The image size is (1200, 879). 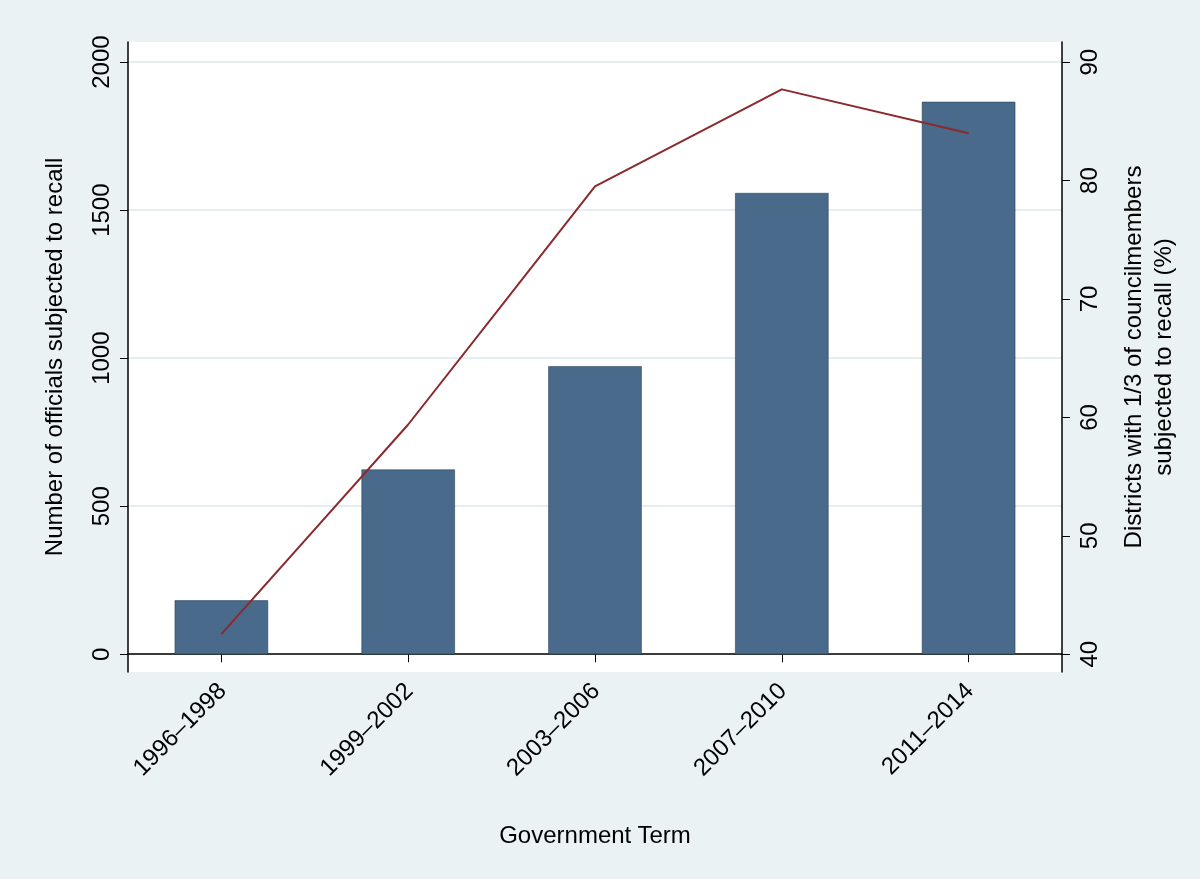 I want to click on y-tick-label: 1000, so click(x=100, y=358).